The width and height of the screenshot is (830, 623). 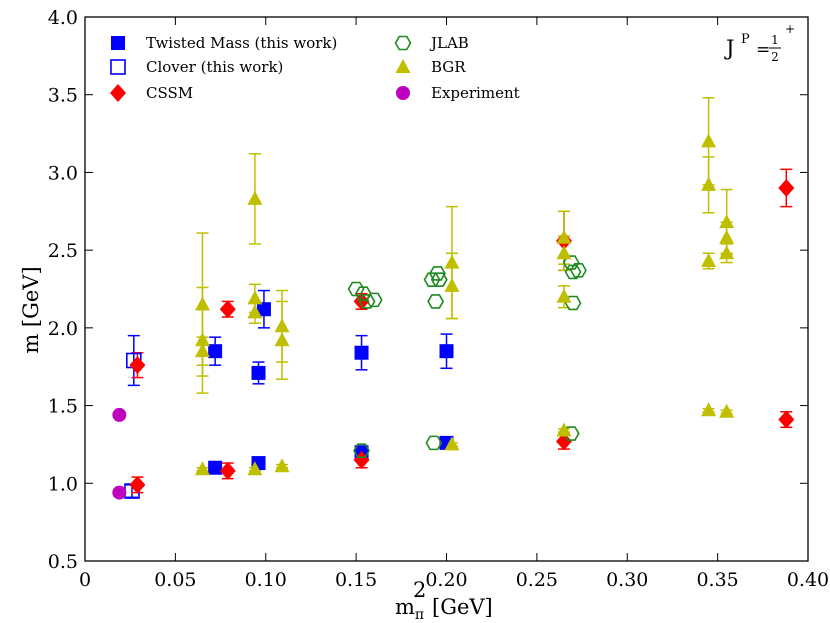 What do you see at coordinates (717, 580) in the screenshot?
I see `x-tick-label: 0.35` at bounding box center [717, 580].